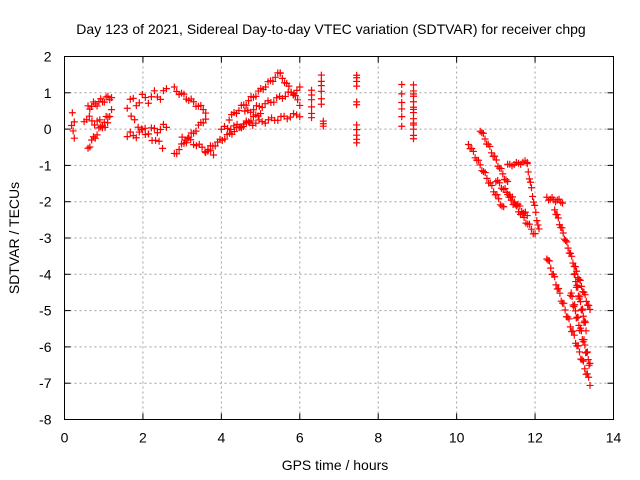 This screenshot has height=480, width=640. What do you see at coordinates (14, 238) in the screenshot?
I see `y-axis-label: SDTVAR / TECUs` at bounding box center [14, 238].